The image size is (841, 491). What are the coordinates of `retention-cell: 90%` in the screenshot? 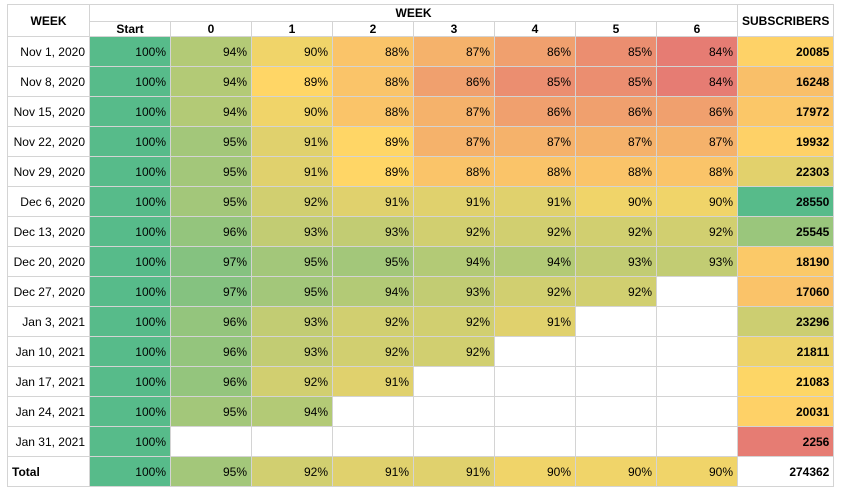 It's located at (292, 111).